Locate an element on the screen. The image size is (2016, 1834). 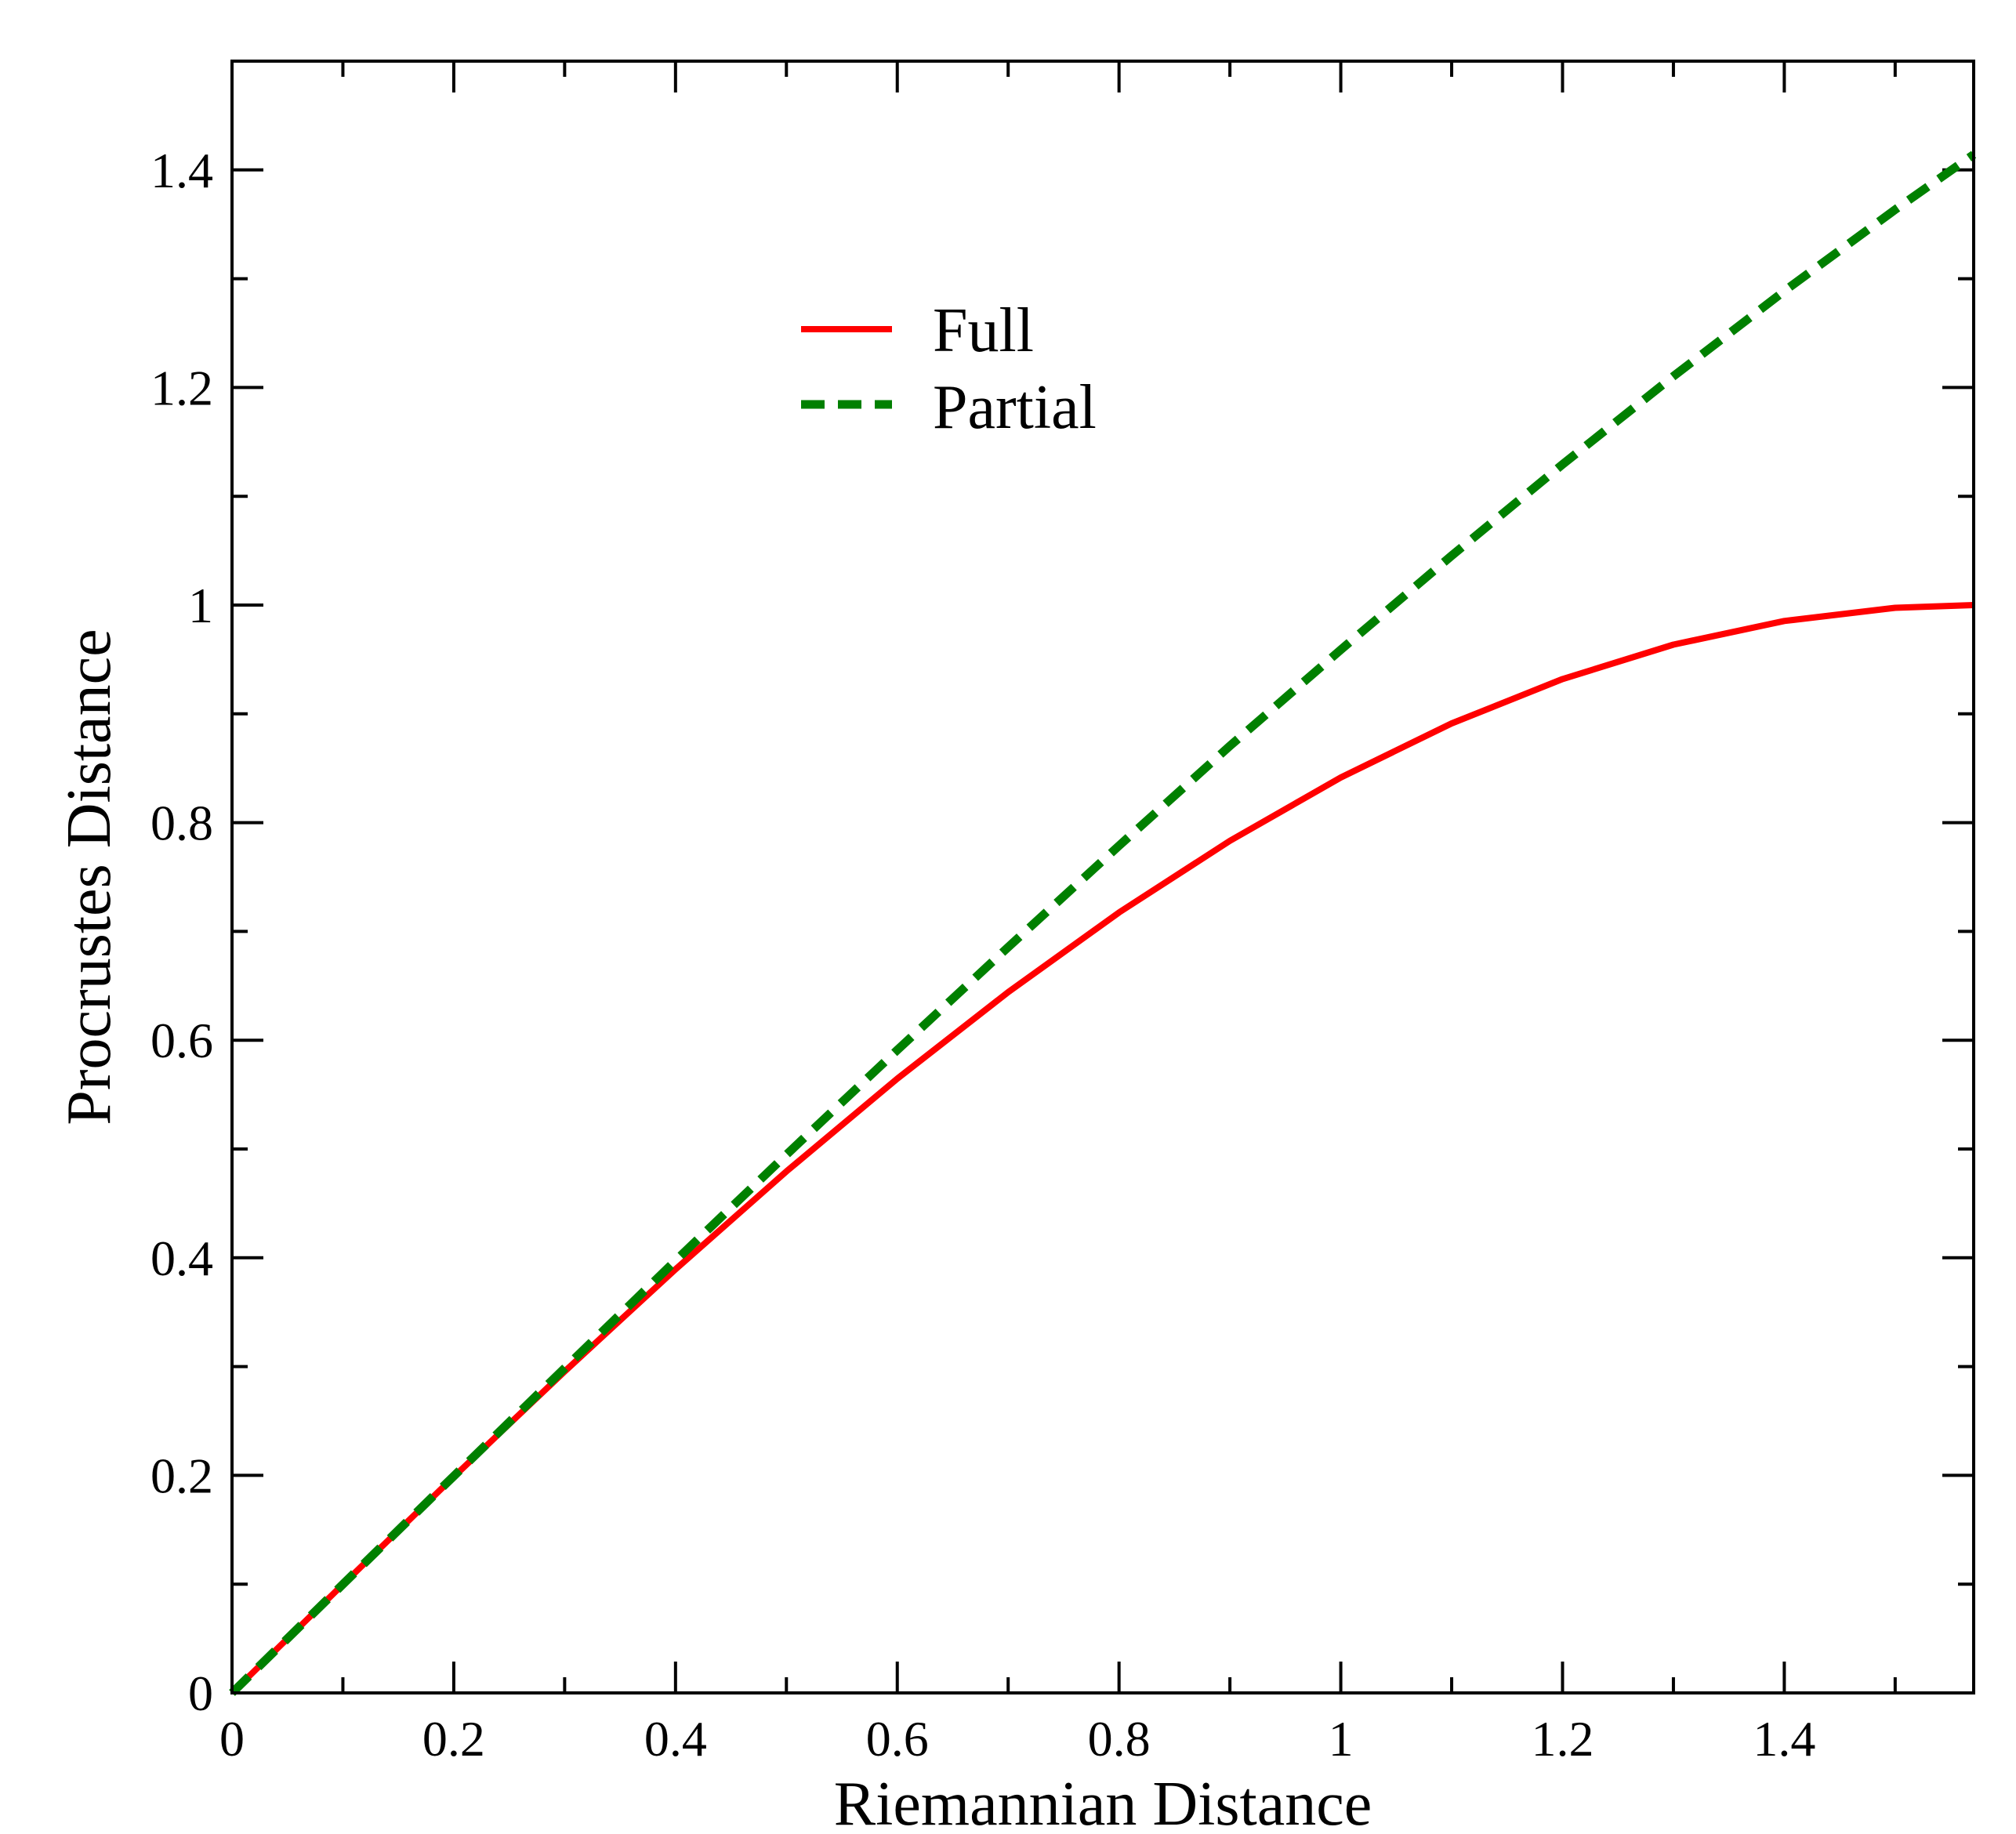
legend-label-full: Full is located at coordinates (983, 330).